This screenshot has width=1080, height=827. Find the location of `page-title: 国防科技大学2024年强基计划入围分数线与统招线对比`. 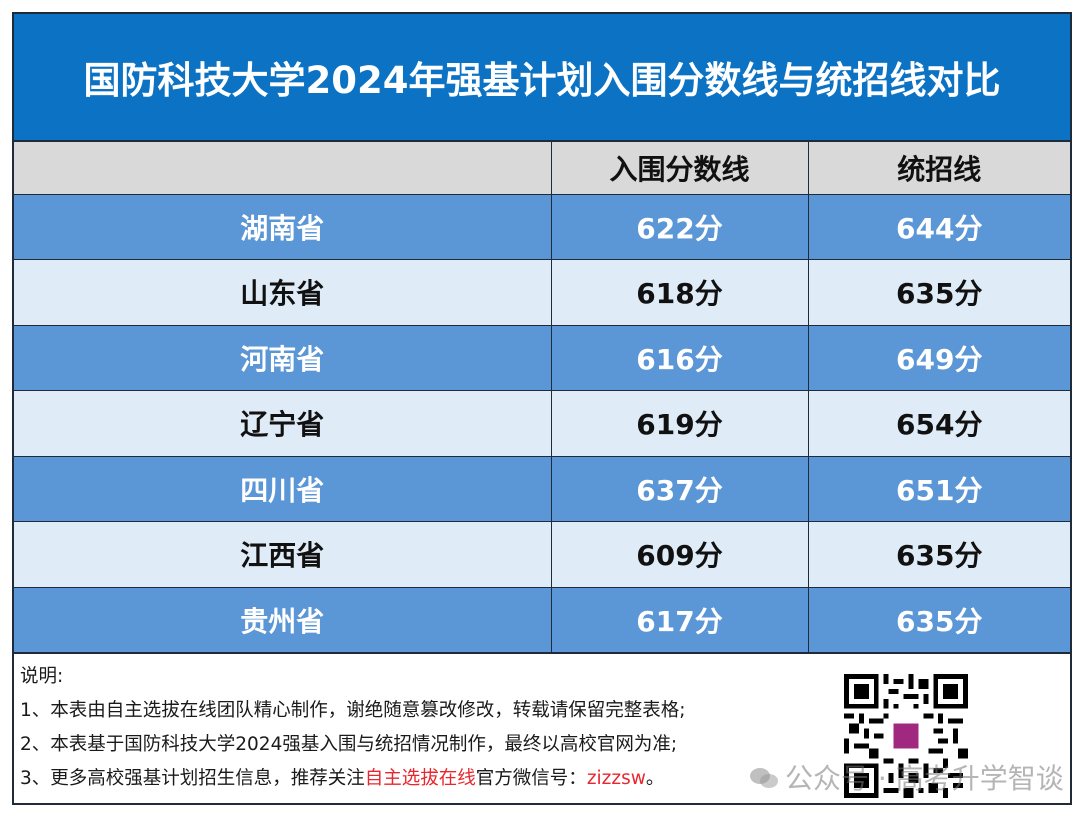

page-title: 国防科技大学2024年强基计划入围分数线与统招线对比 is located at coordinates (542, 80).